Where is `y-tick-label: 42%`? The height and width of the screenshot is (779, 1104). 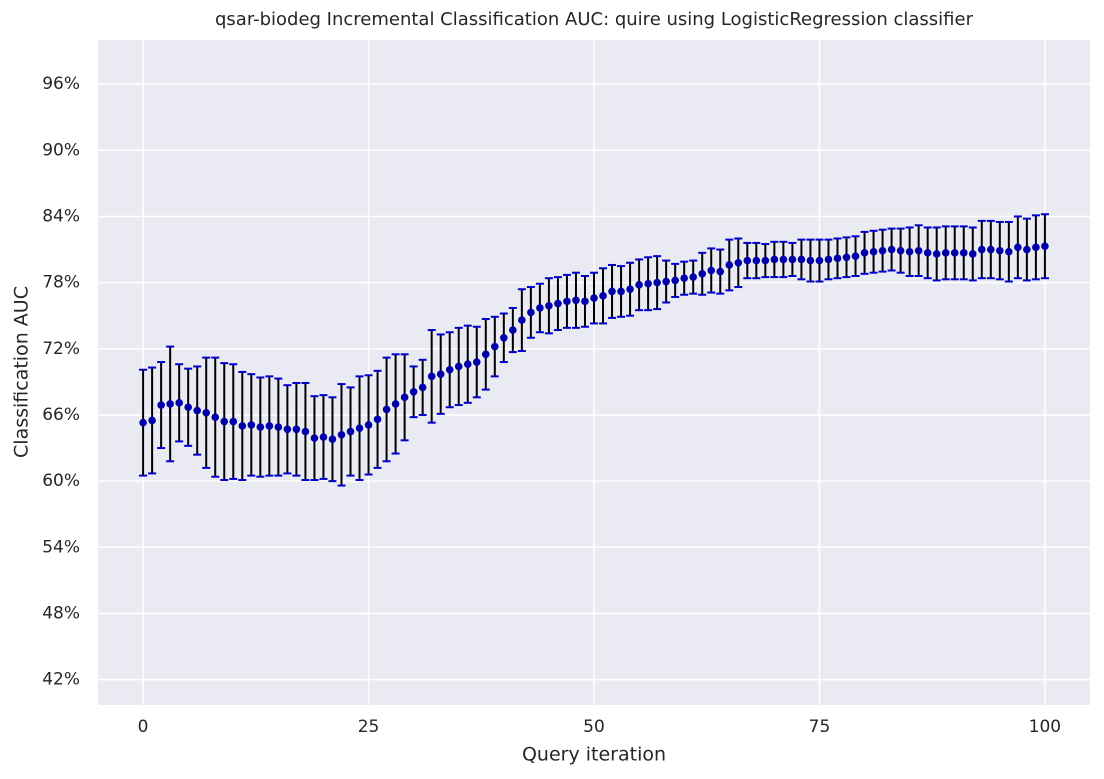 y-tick-label: 42% is located at coordinates (61, 680).